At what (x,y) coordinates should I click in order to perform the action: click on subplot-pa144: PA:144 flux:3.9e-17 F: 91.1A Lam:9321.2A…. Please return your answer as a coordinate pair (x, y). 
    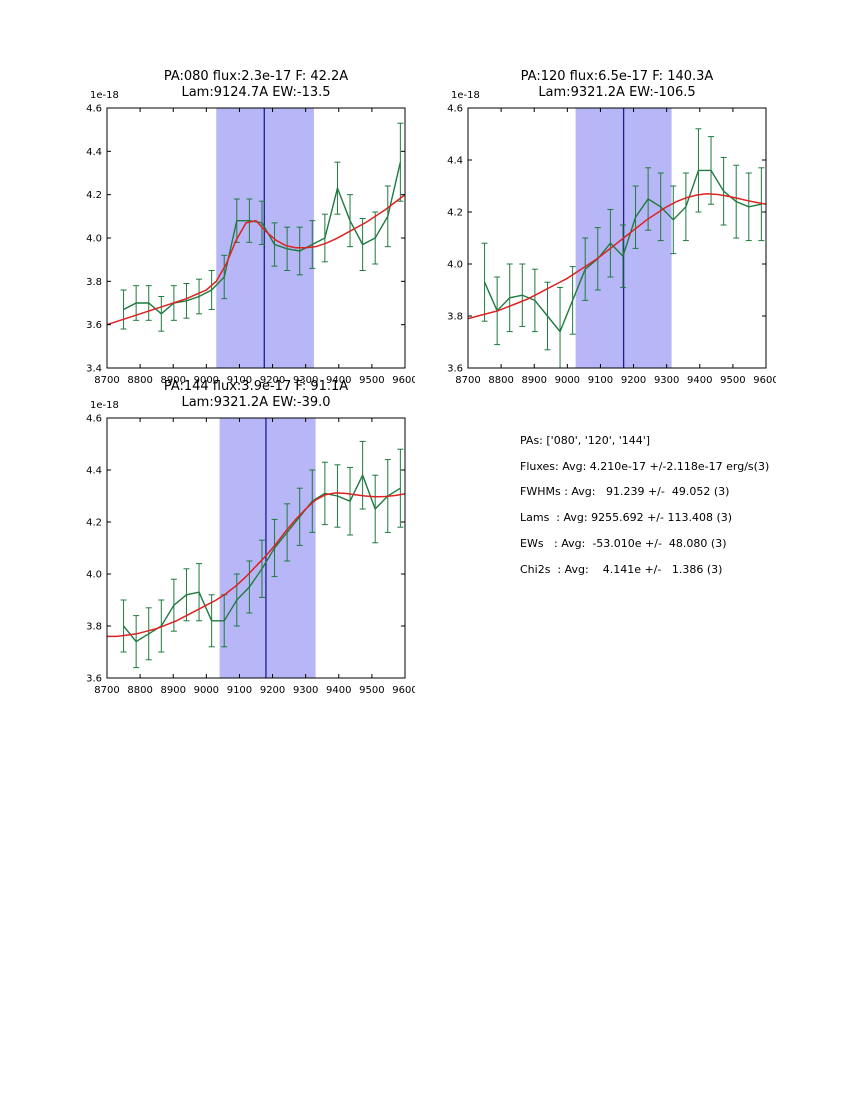
    Looking at the image, I should click on (241, 541).